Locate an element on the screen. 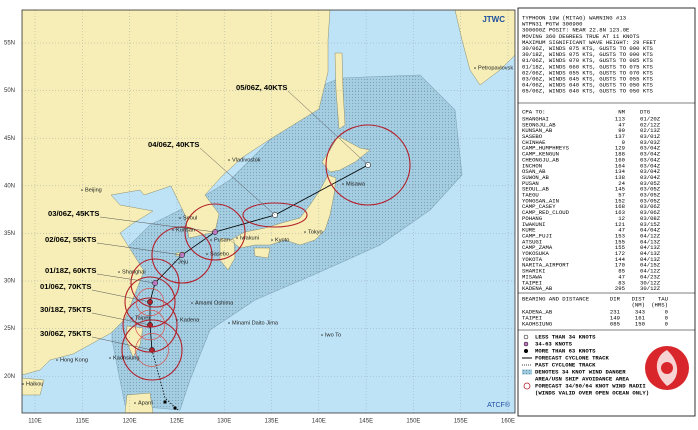 The height and width of the screenshot is (430, 698). cpa-cell: NARITA_AIRPORT is located at coordinates (546, 265).